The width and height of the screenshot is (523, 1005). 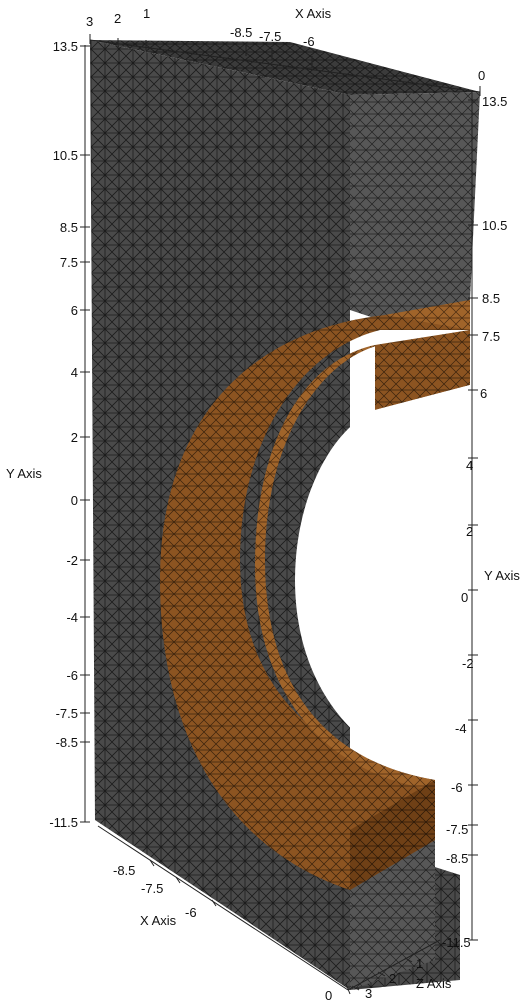 I want to click on y-left-tick-label: -2, so click(x=72, y=560).